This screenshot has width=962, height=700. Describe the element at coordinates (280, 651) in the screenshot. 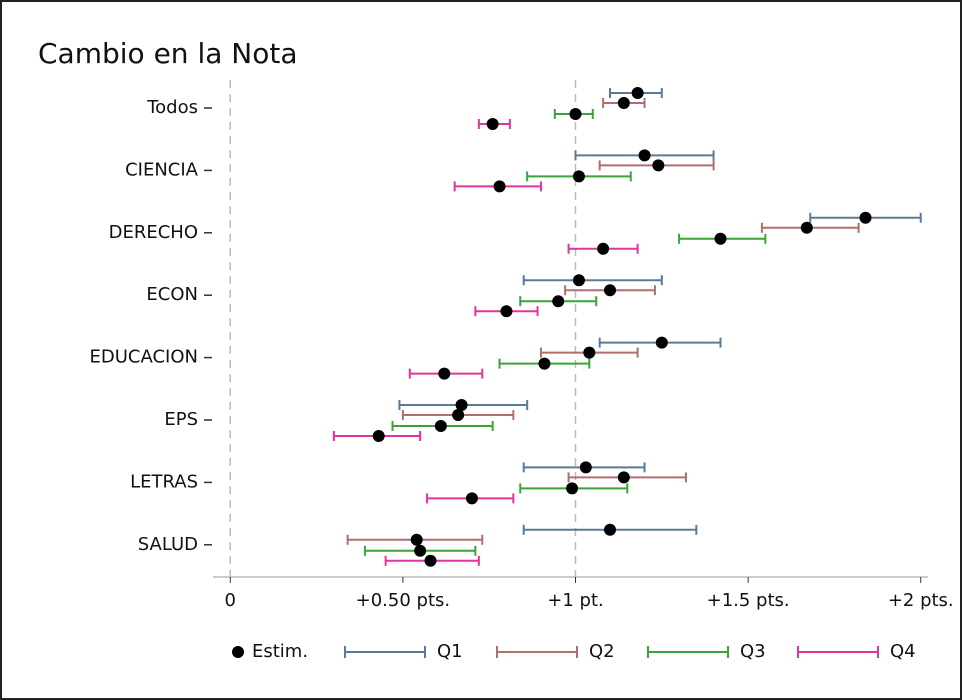

I see `legend-label: Estim.` at that location.